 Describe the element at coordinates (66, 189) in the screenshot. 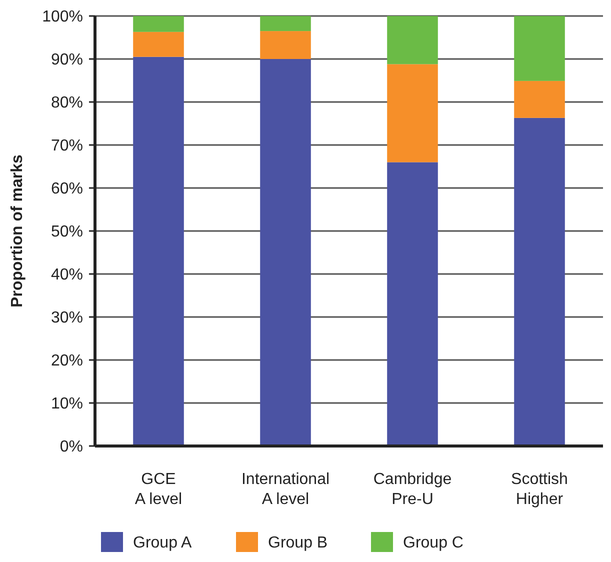

I see `y-tick-label: 60%` at that location.